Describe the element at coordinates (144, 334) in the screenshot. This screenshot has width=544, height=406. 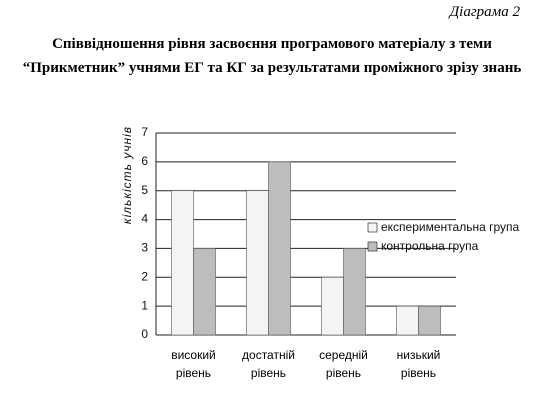
I see `y-tick-label: 0` at that location.